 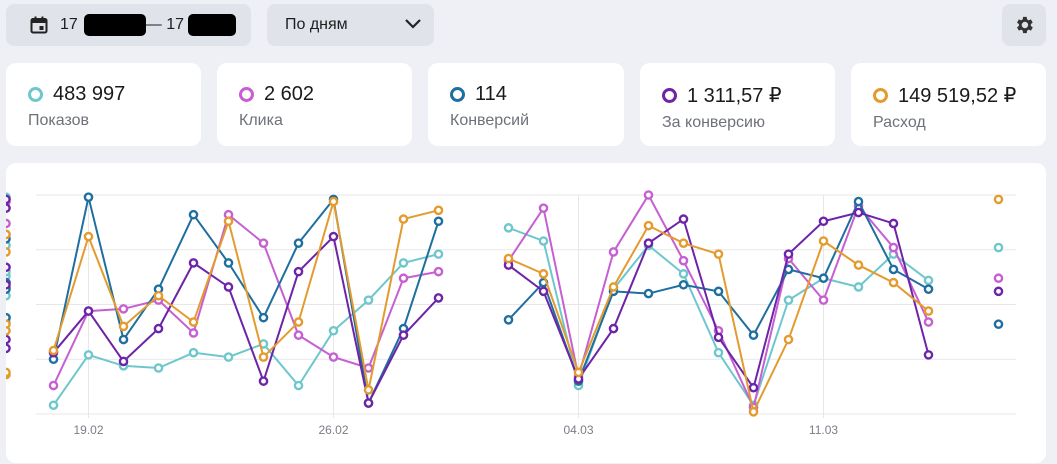 I want to click on metric-card-impressions: 483 997 Показов, so click(x=103, y=104).